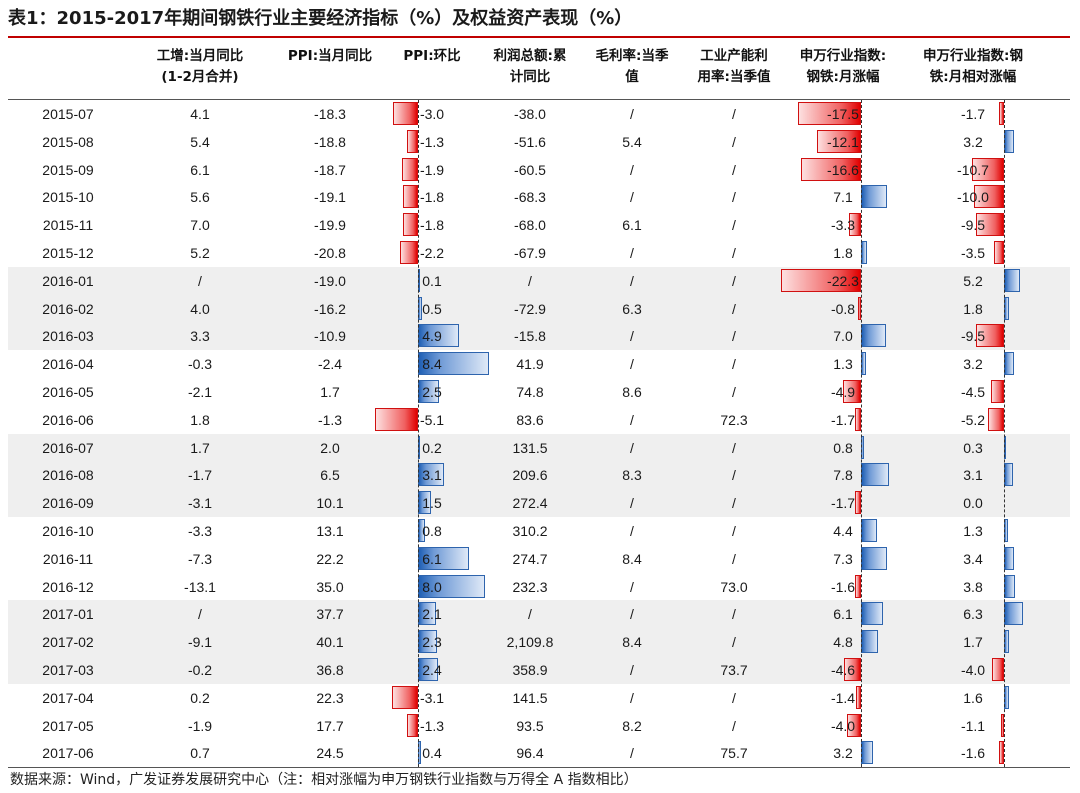  What do you see at coordinates (539, 420) in the screenshot?
I see `table-row: 2016-06 1.8 -1.3 -5.1 83.6 / 72.3 -1.7 -5.2` at bounding box center [539, 420].